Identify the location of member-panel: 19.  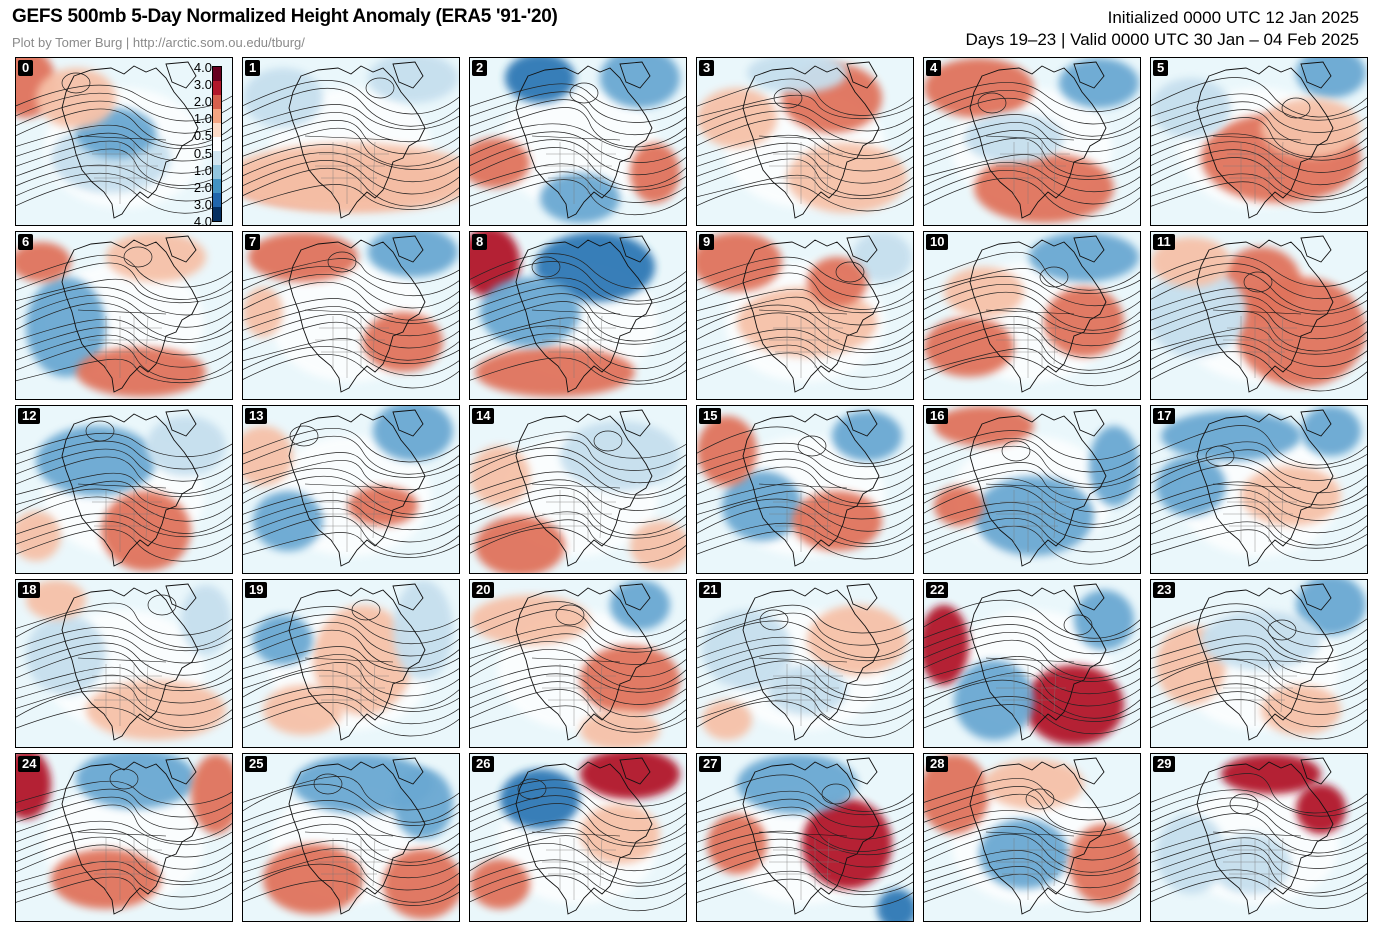
(351, 663).